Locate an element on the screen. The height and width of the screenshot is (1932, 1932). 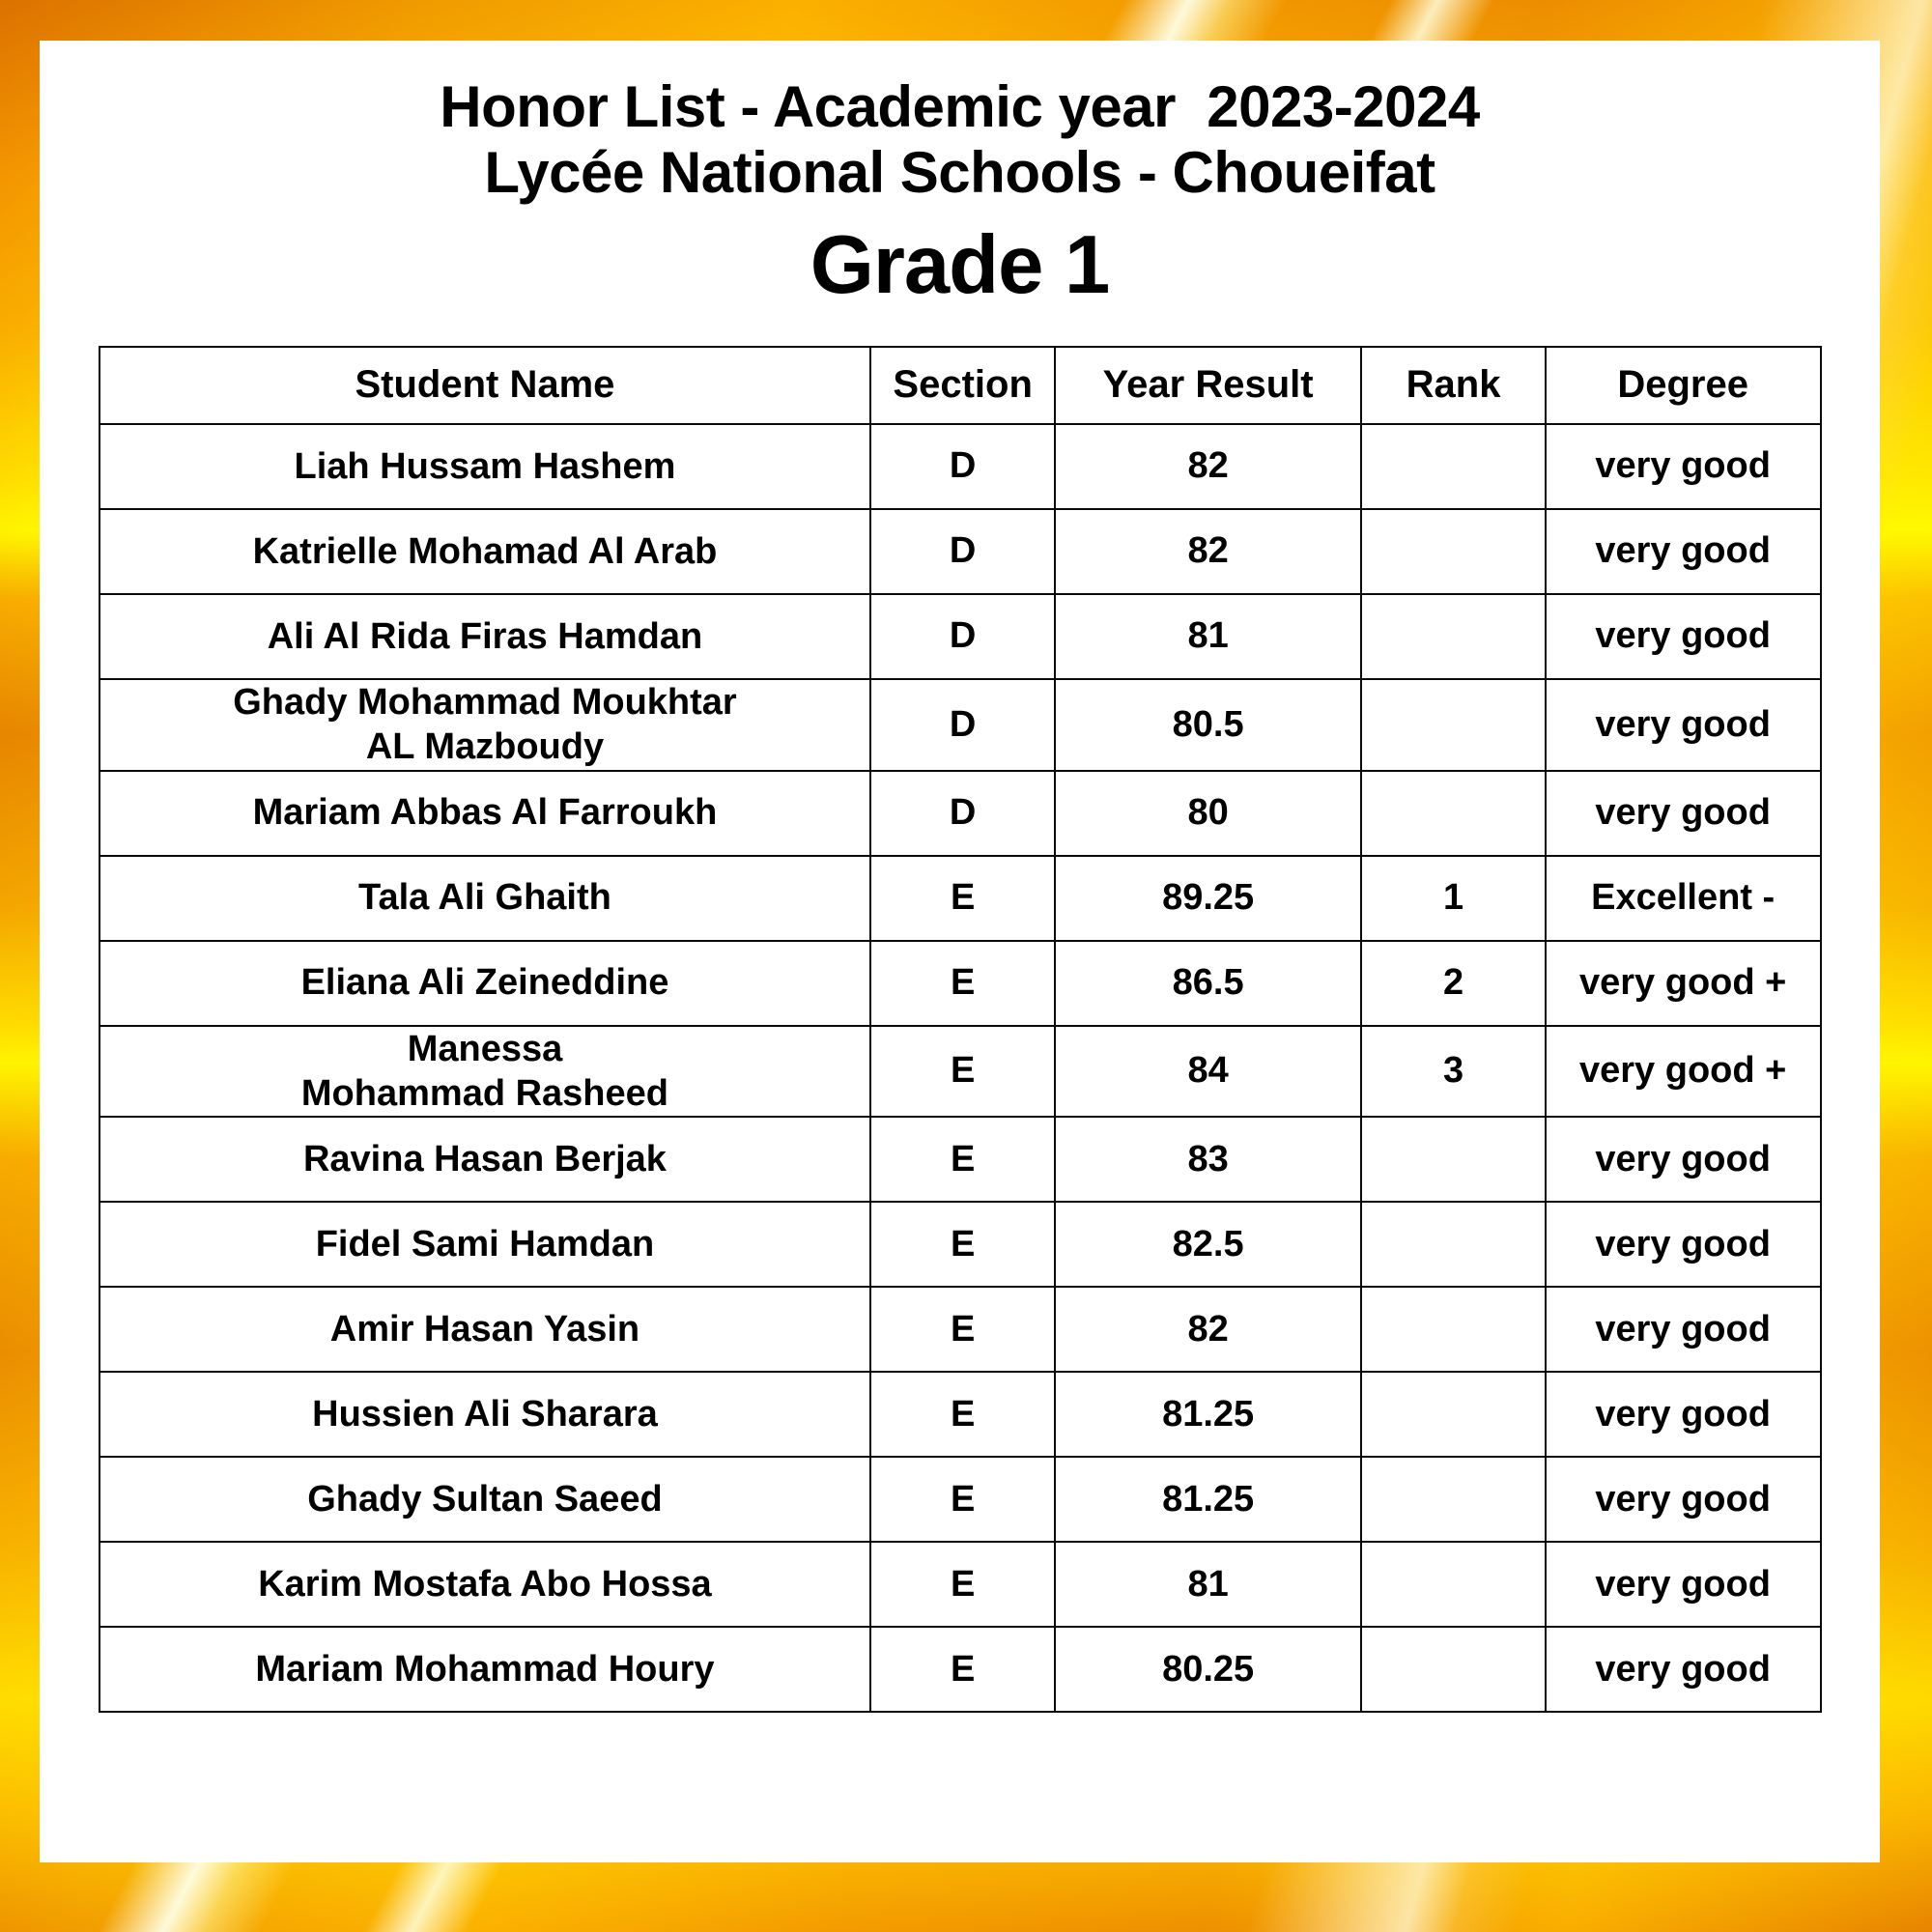
year-result-cell: 86.5 is located at coordinates (1208, 983).